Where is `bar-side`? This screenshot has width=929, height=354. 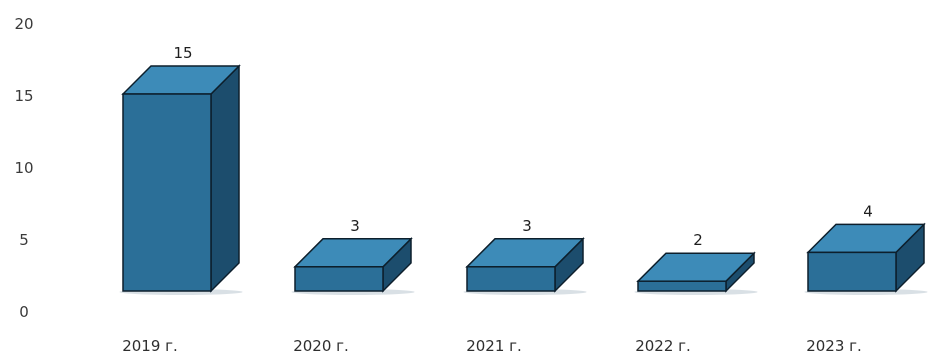
bar-side is located at coordinates (225, 178).